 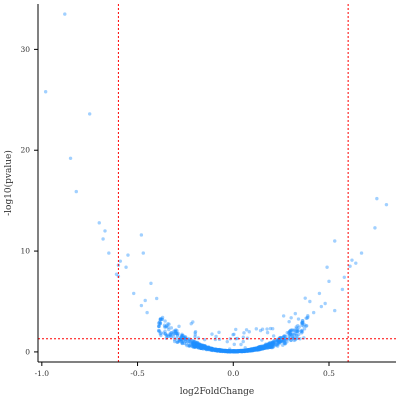 I want to click on y-tick-label: 0, so click(x=27, y=351).